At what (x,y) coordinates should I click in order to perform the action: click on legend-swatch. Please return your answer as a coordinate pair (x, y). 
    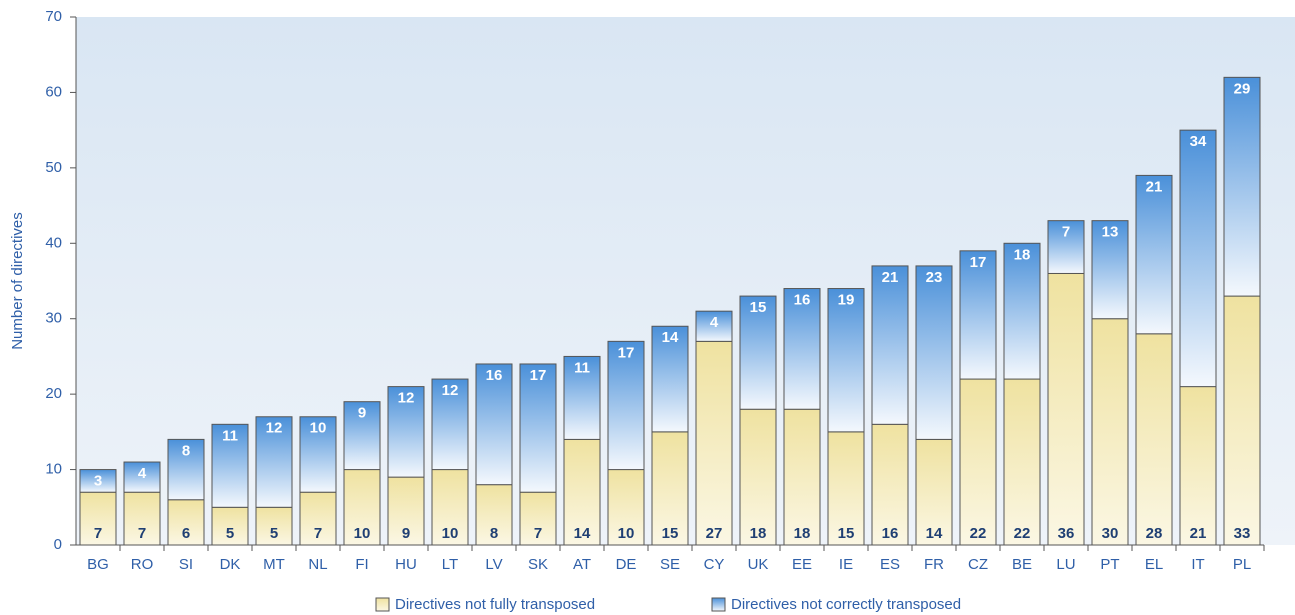
    Looking at the image, I should click on (382, 604).